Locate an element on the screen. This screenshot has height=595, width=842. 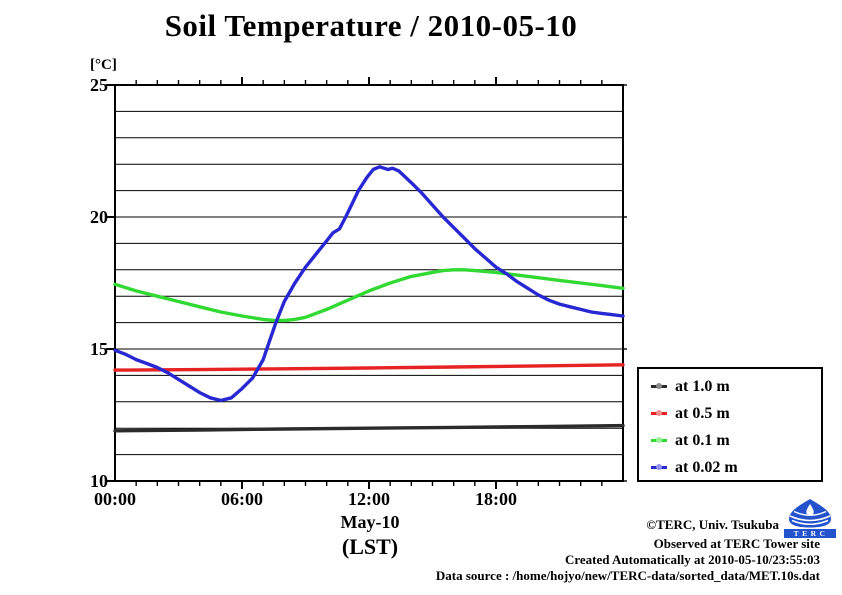
x-tick-label-1200: 12:00 is located at coordinates (369, 499).